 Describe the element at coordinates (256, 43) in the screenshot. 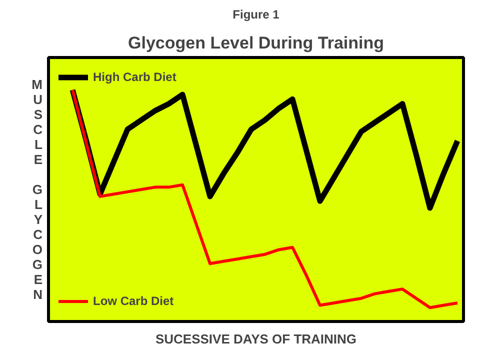

I see `chart-title: Glycogen Level During Training` at that location.